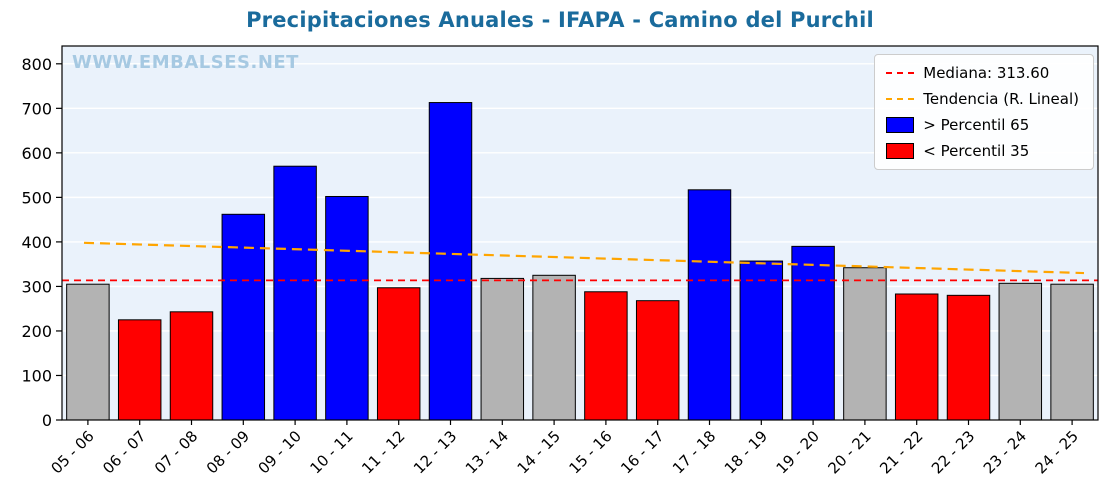 This screenshot has height=500, width=1120. I want to click on svg-text: 12 - 13, so click(435, 452).